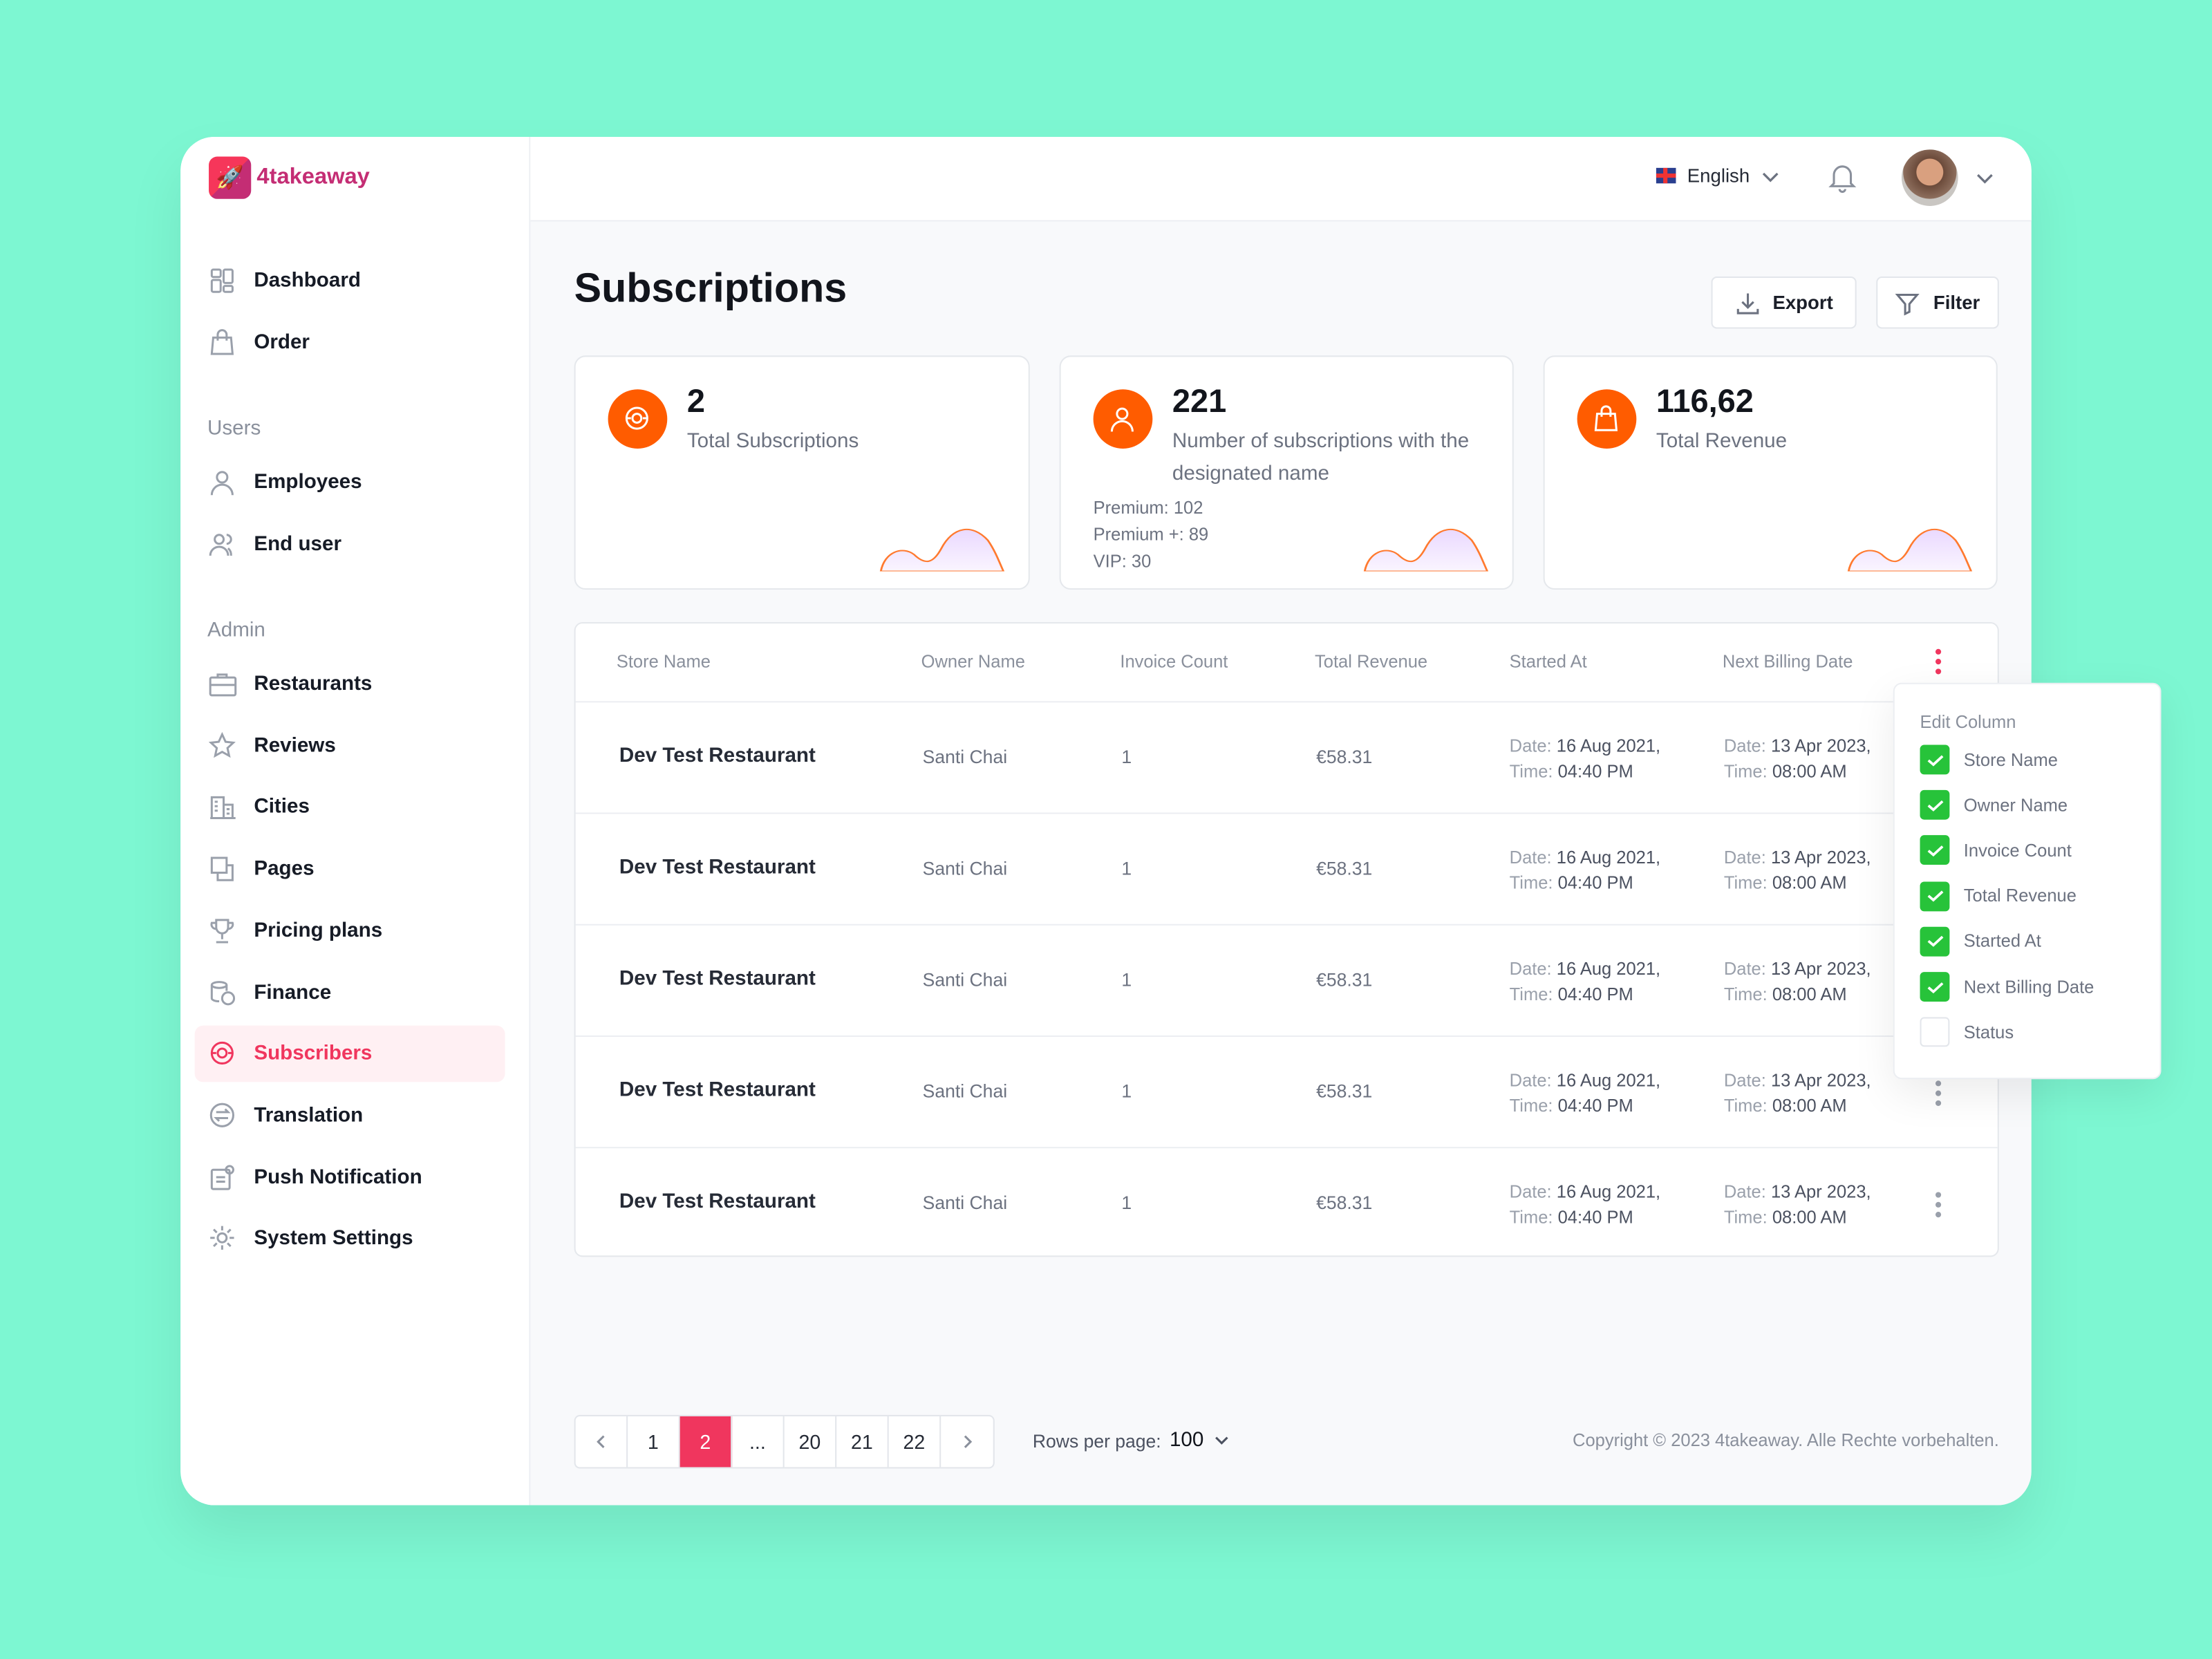 The height and width of the screenshot is (1659, 2212). I want to click on bell-icon, so click(1843, 178).